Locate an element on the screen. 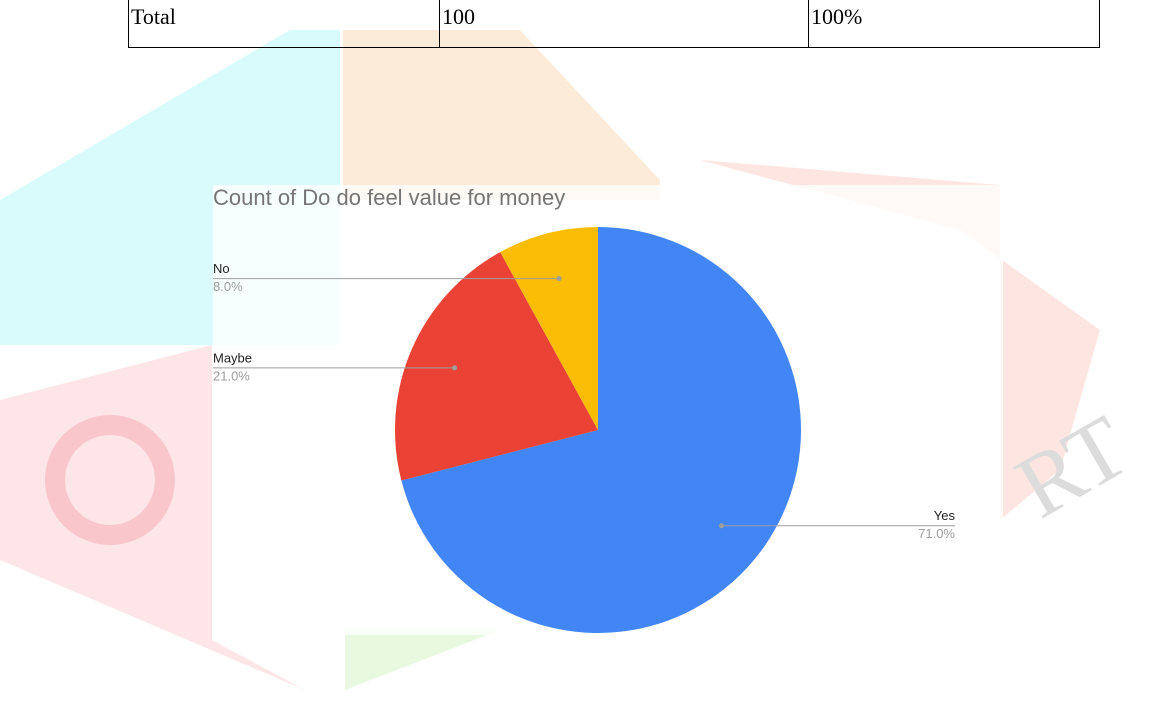 Image resolution: width=1170 pixels, height=720 pixels. table-row: Total 100 100% is located at coordinates (614, 24).